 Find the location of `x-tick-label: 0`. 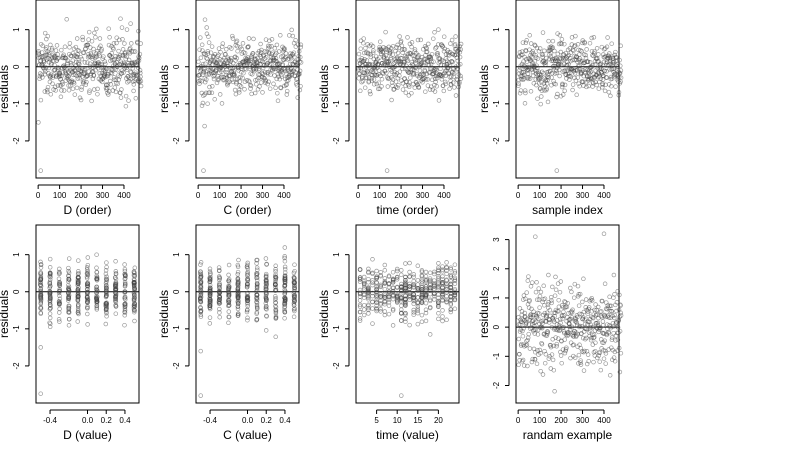

x-tick-label: 0 is located at coordinates (38, 195).